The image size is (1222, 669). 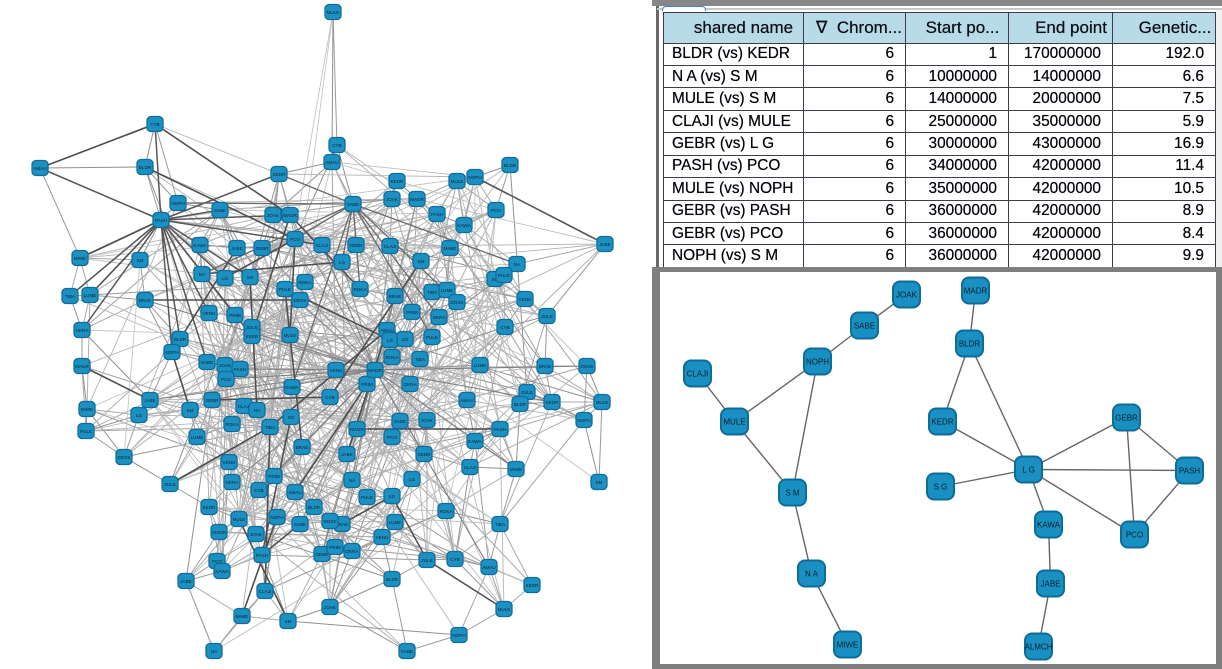 What do you see at coordinates (457, 302) in the screenshot?
I see `svg-text: DOSK` at bounding box center [457, 302].